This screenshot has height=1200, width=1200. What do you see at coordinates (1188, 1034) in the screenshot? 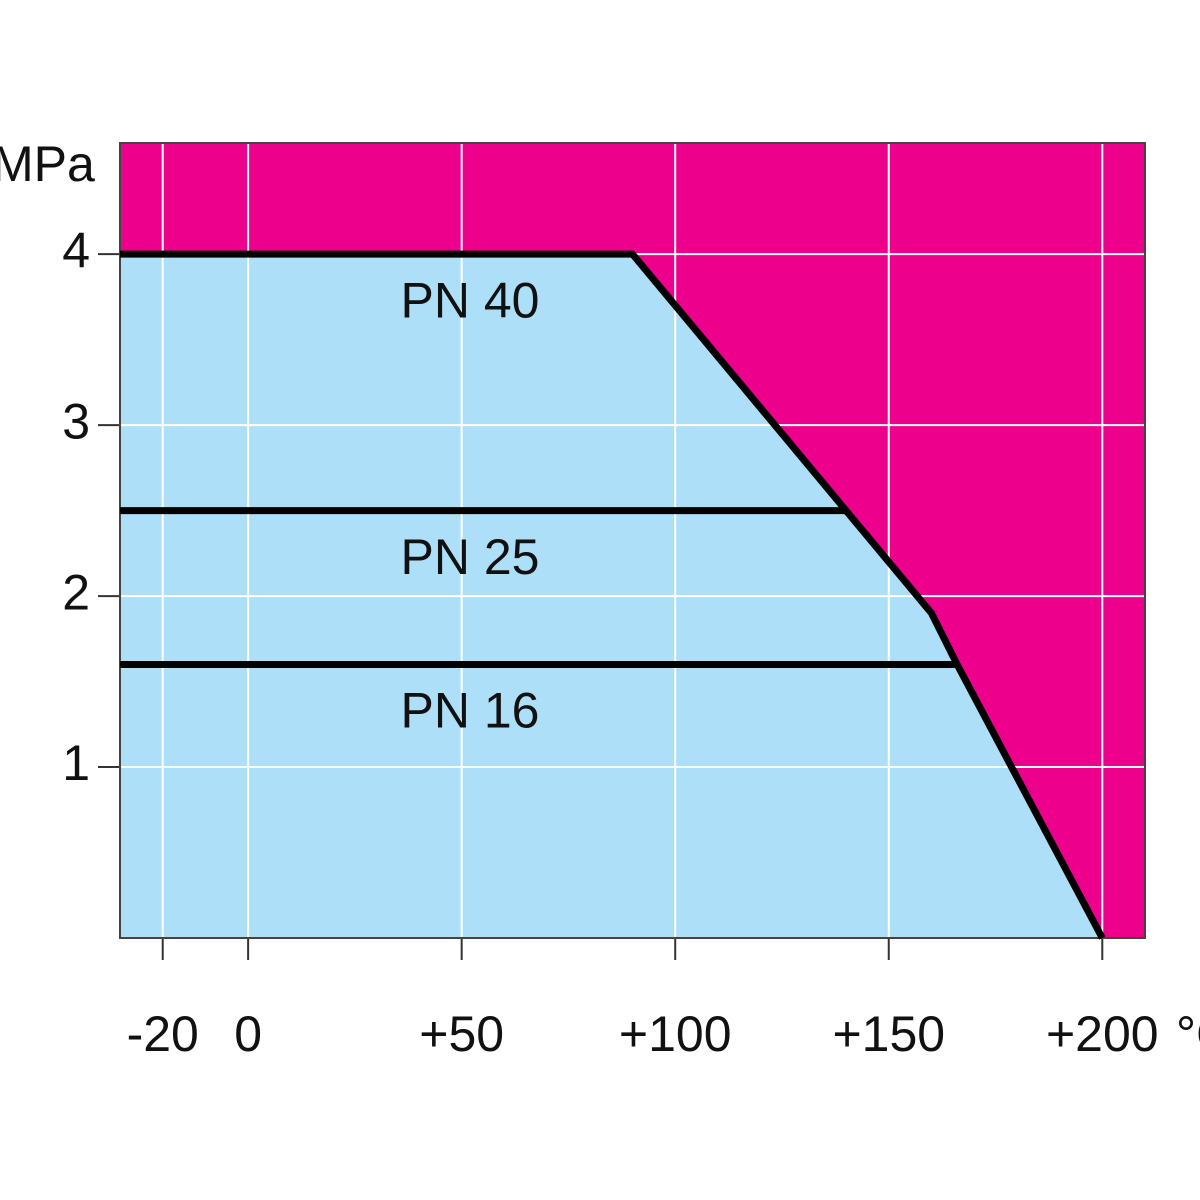
I see `x-axis-label: °C` at bounding box center [1188, 1034].